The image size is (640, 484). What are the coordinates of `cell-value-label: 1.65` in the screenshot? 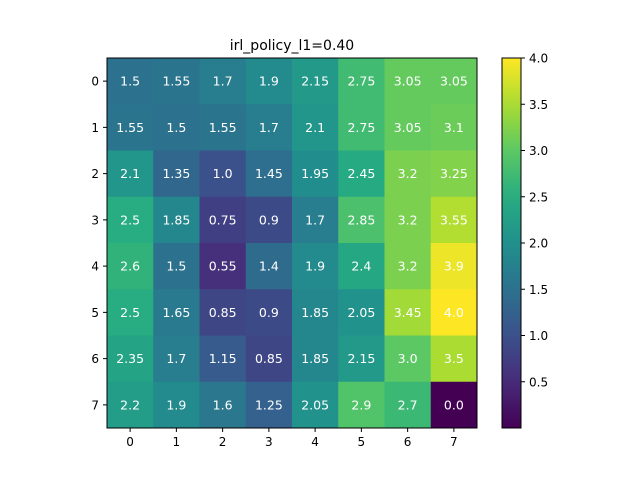 It's located at (176, 312).